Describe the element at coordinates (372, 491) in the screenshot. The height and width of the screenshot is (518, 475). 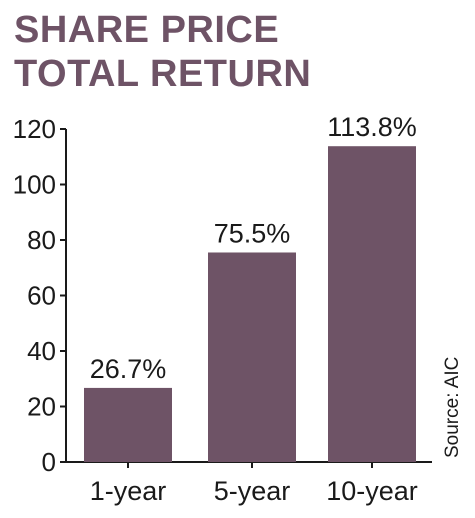
I see `x-category-label: 10-year` at that location.